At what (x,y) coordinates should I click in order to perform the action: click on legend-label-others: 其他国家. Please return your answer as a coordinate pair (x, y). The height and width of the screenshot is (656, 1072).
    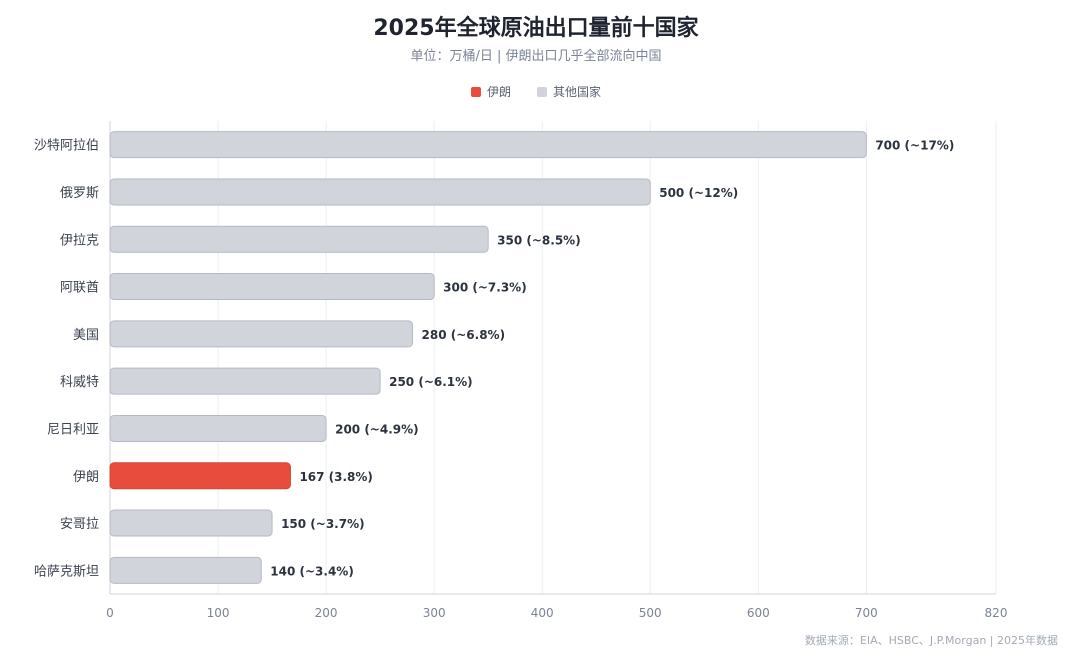
    Looking at the image, I should click on (577, 92).